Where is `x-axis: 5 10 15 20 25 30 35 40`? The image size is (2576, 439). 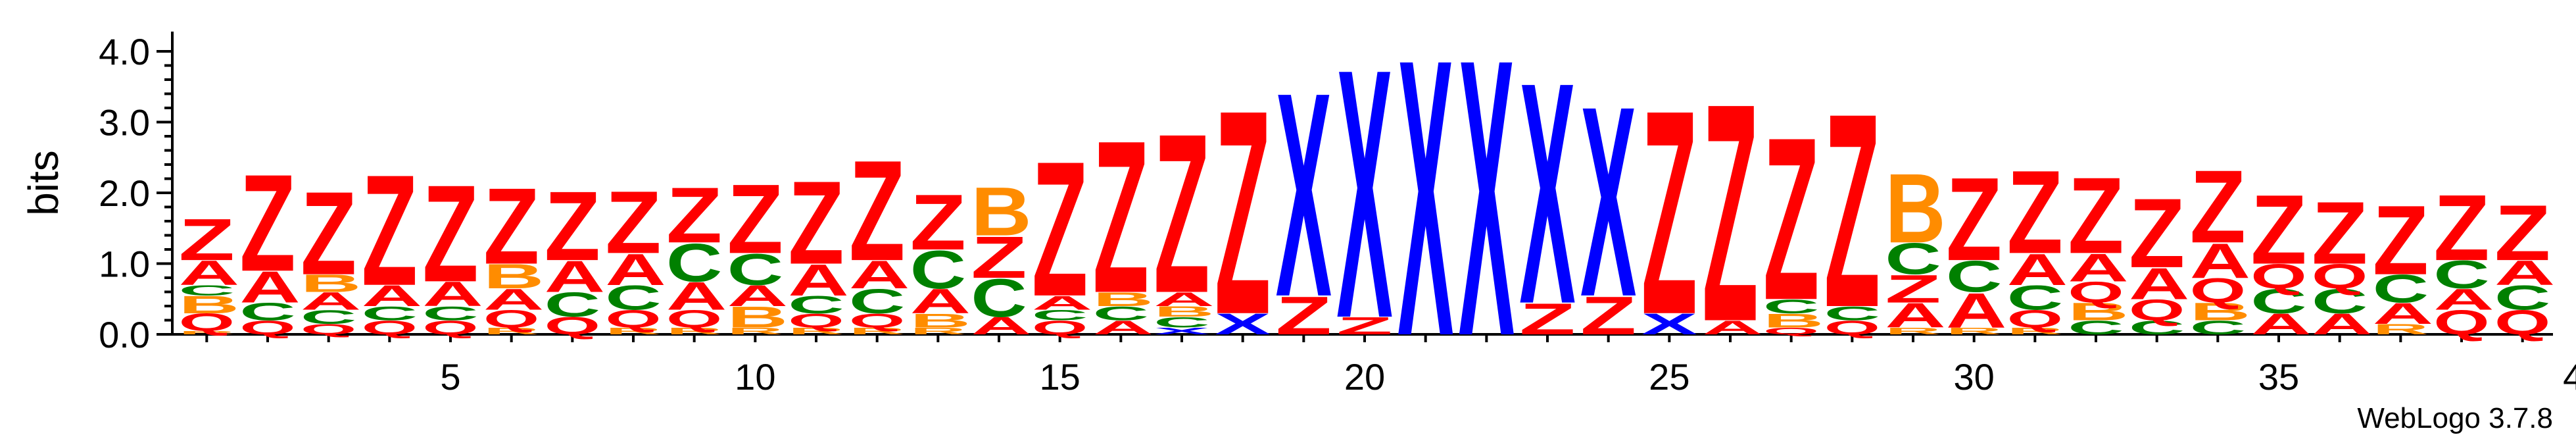
x-axis: 5 10 15 20 25 30 35 40 is located at coordinates (1374, 365).